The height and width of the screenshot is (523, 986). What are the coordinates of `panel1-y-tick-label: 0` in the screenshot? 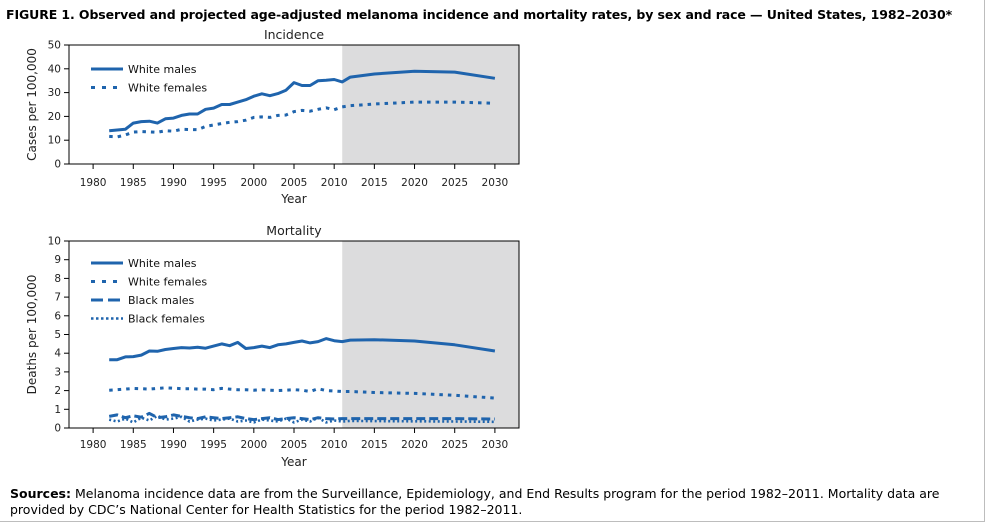 It's located at (57, 165).